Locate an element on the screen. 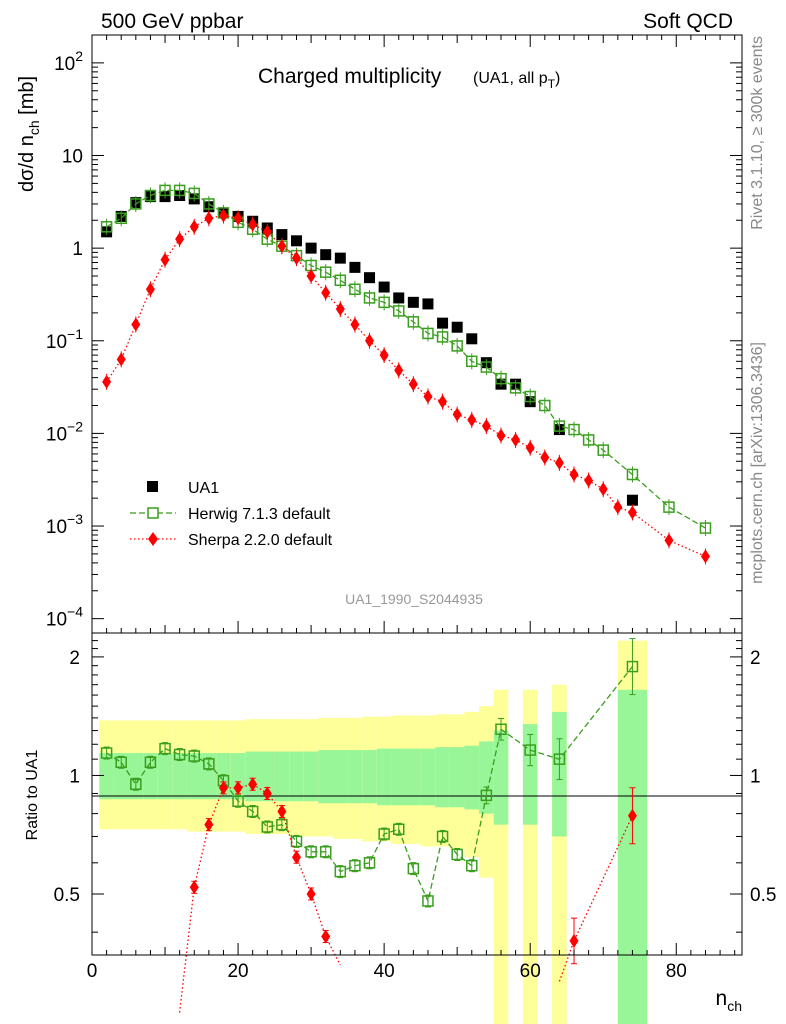 This screenshot has height=1024, width=786. x-axis-label-sub: ch is located at coordinates (734, 1006).